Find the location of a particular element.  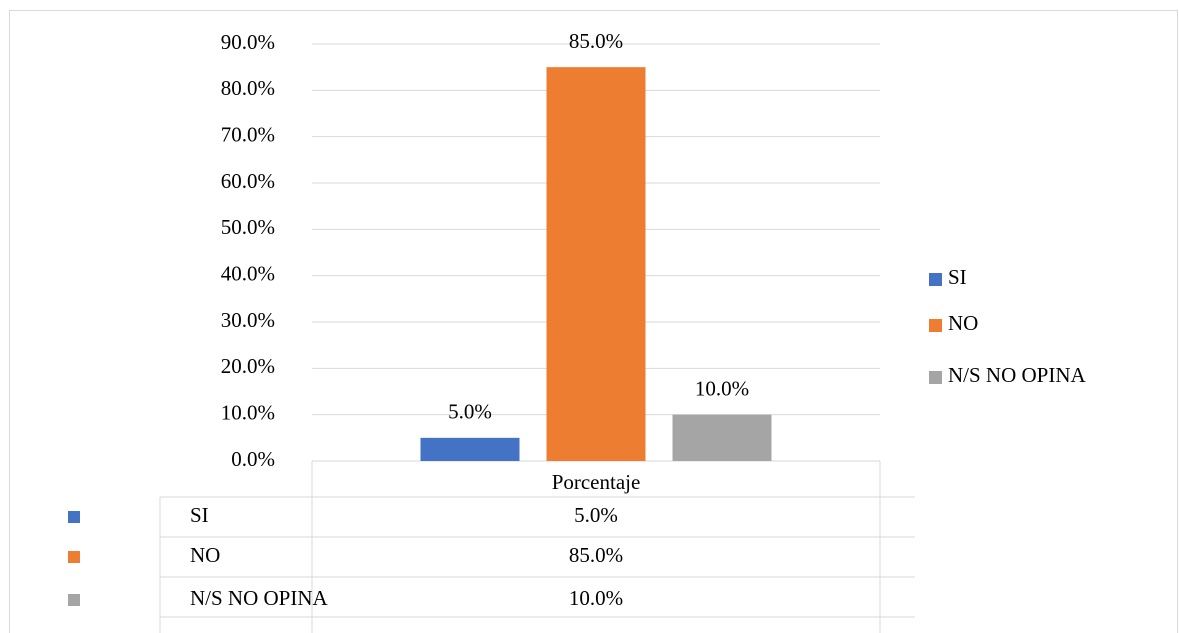

table-row-label: SI is located at coordinates (199, 515).